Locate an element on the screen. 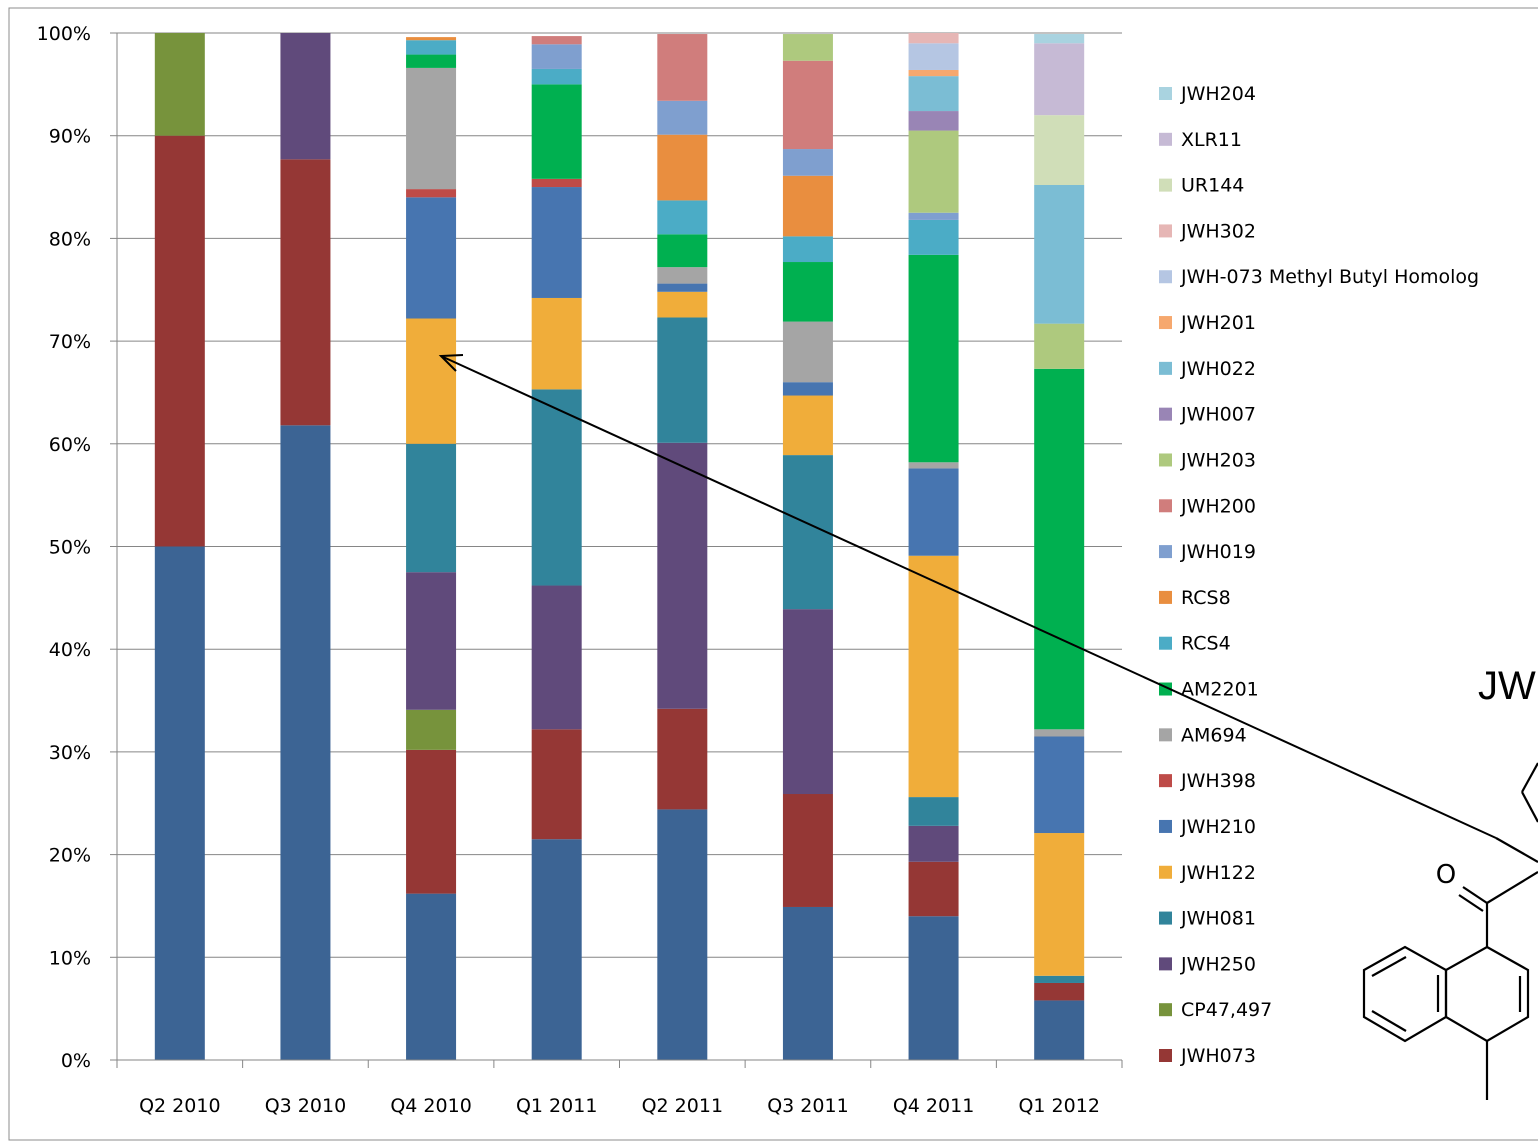 Image resolution: width=1538 pixels, height=1146 pixels. structure-label: JW is located at coordinates (1507, 686).